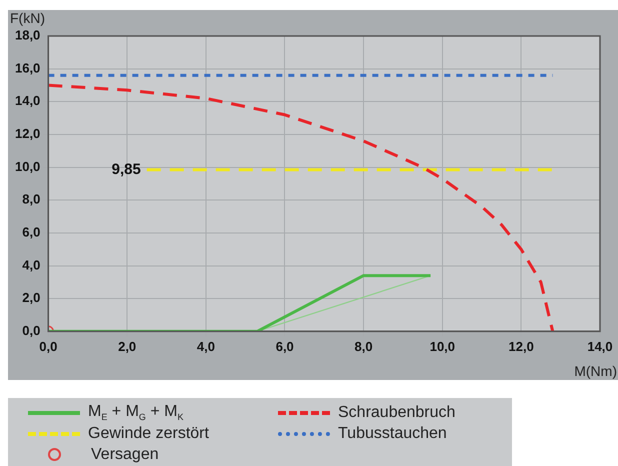 Image resolution: width=618 pixels, height=466 pixels. I want to click on x-tick-label: 8,0, so click(363, 346).